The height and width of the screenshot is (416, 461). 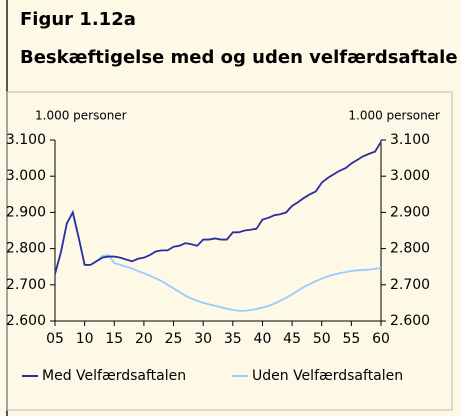 I want to click on figure-label: Figur 1.12a, so click(x=78, y=19).